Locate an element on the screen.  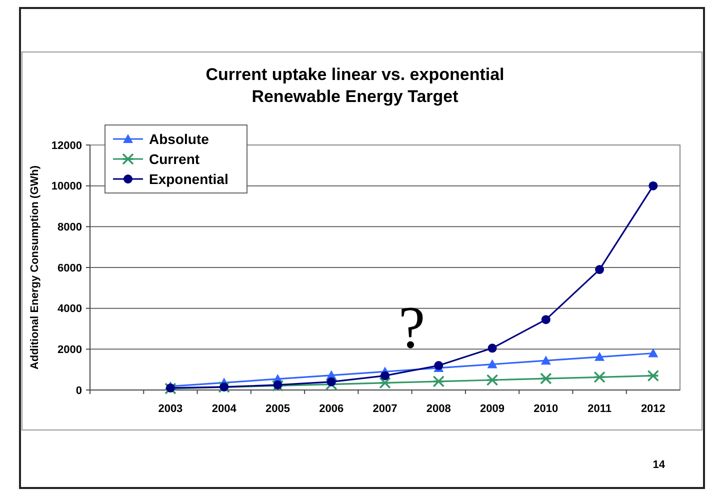
y-tick-label: 8000 is located at coordinates (70, 228).